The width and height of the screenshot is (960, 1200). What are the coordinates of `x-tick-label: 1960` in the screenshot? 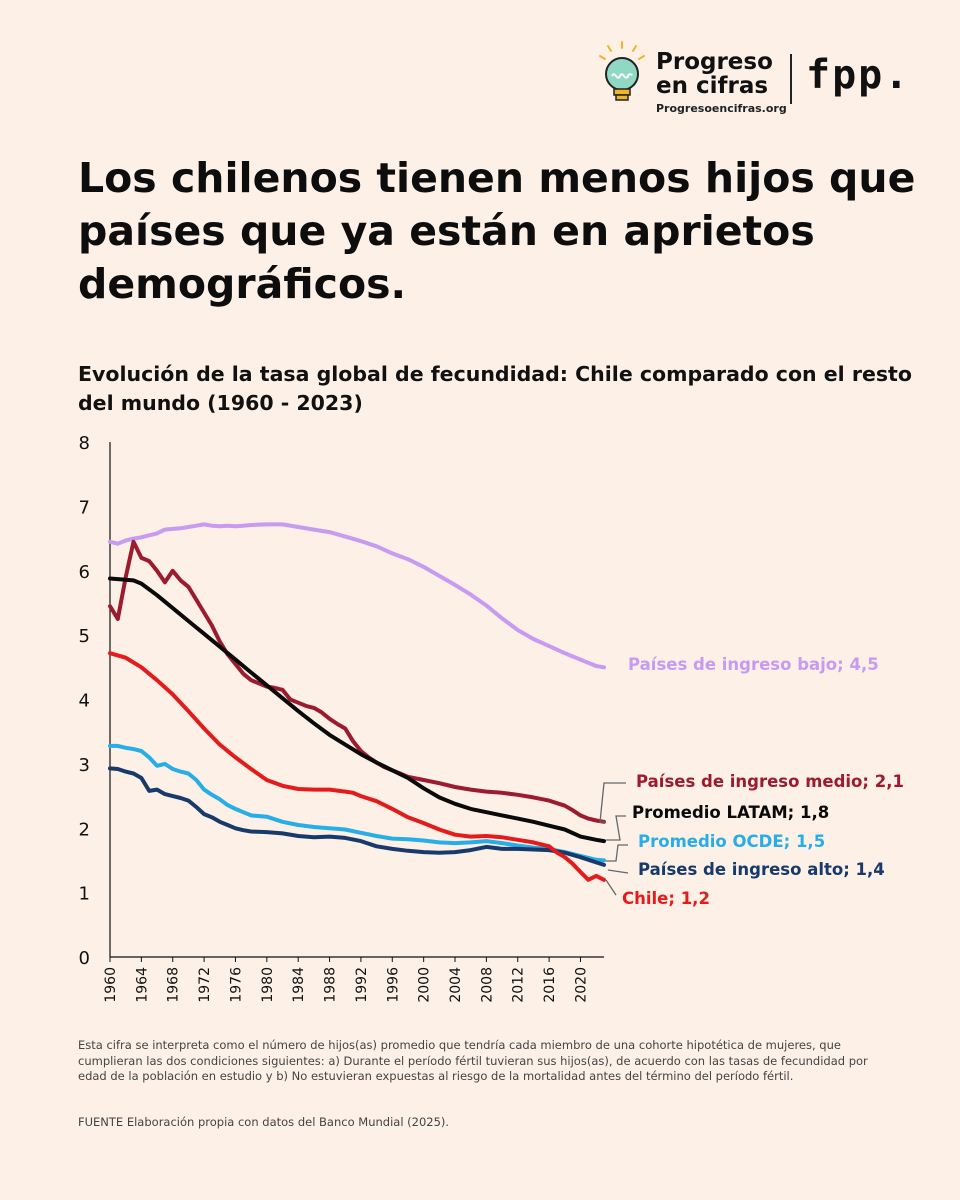 It's located at (111, 985).